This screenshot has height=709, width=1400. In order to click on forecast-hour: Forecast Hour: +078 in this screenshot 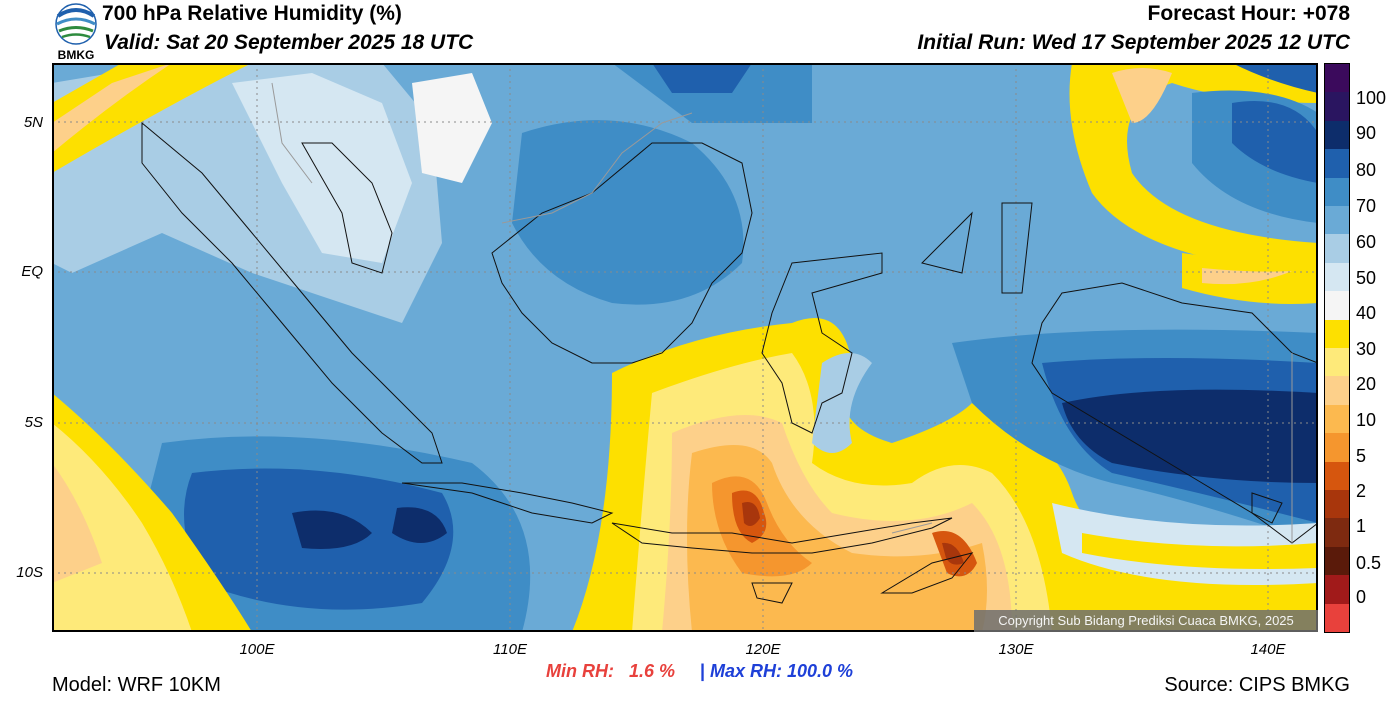, I will do `click(1249, 13)`.